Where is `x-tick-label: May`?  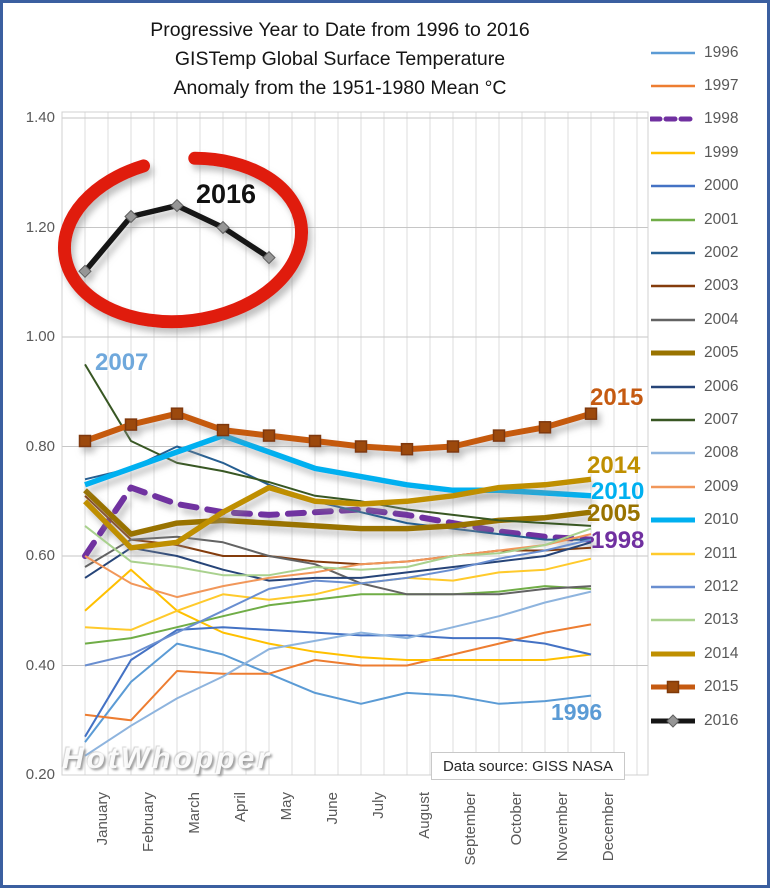 x-tick-label: May is located at coordinates (286, 806).